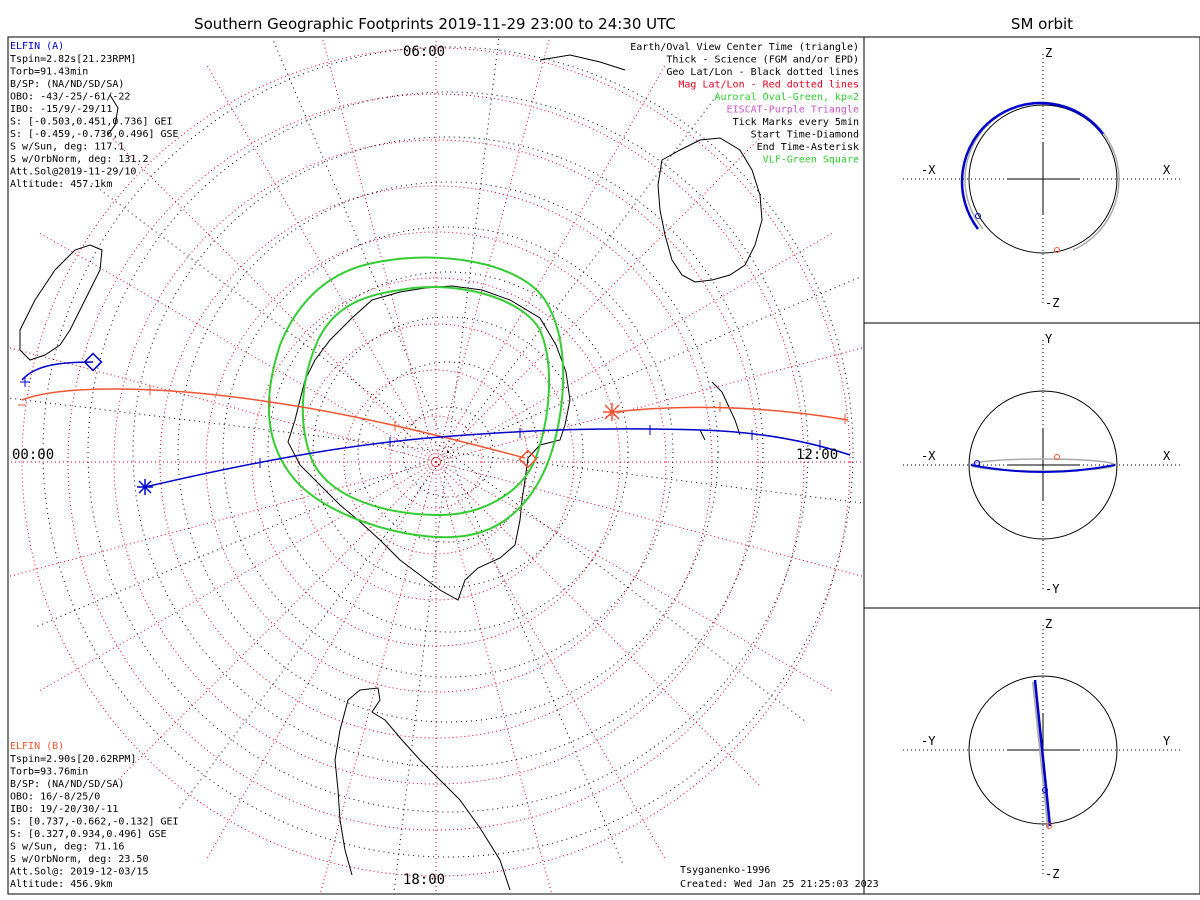 The height and width of the screenshot is (900, 1200). I want to click on legend-entry: Start Time-Diamond, so click(805, 135).